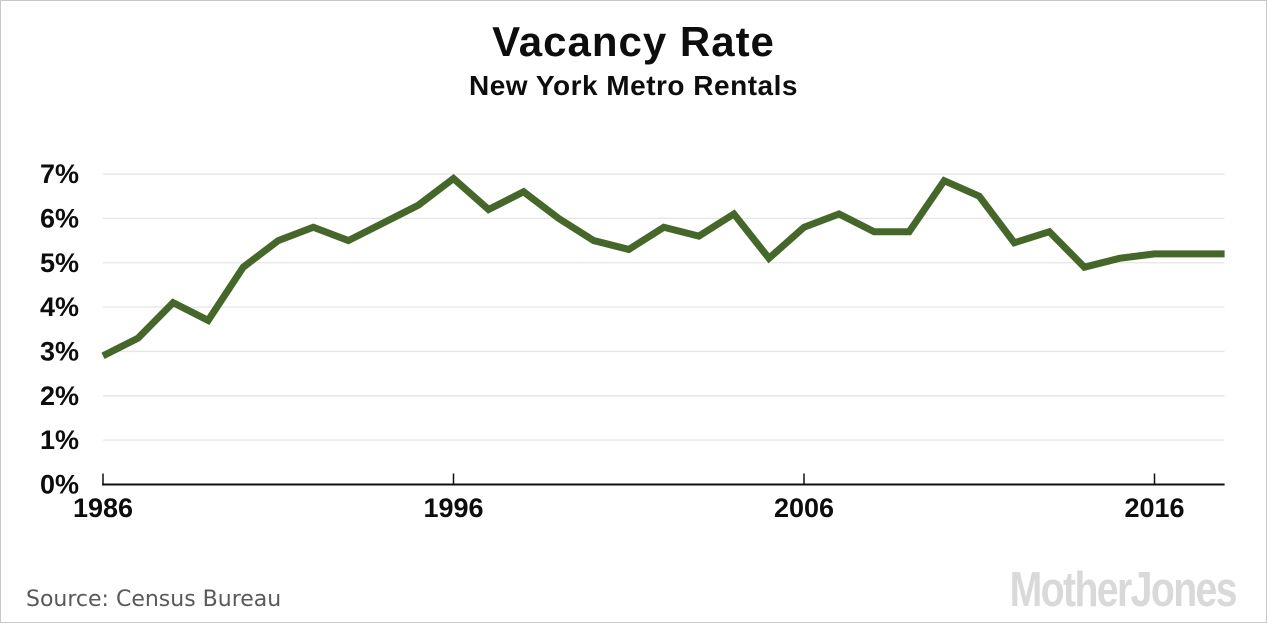 Image resolution: width=1267 pixels, height=623 pixels. I want to click on y-tick-label: 4%, so click(59, 307).